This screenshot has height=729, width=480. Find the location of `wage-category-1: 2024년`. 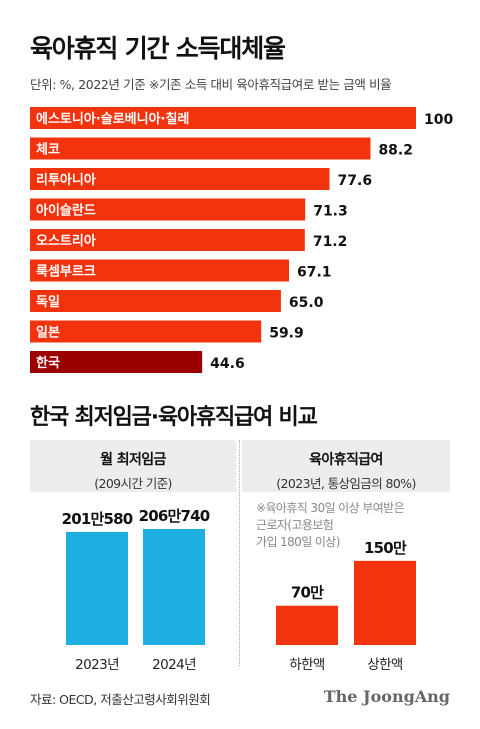

wage-category-1: 2024년 is located at coordinates (174, 665).